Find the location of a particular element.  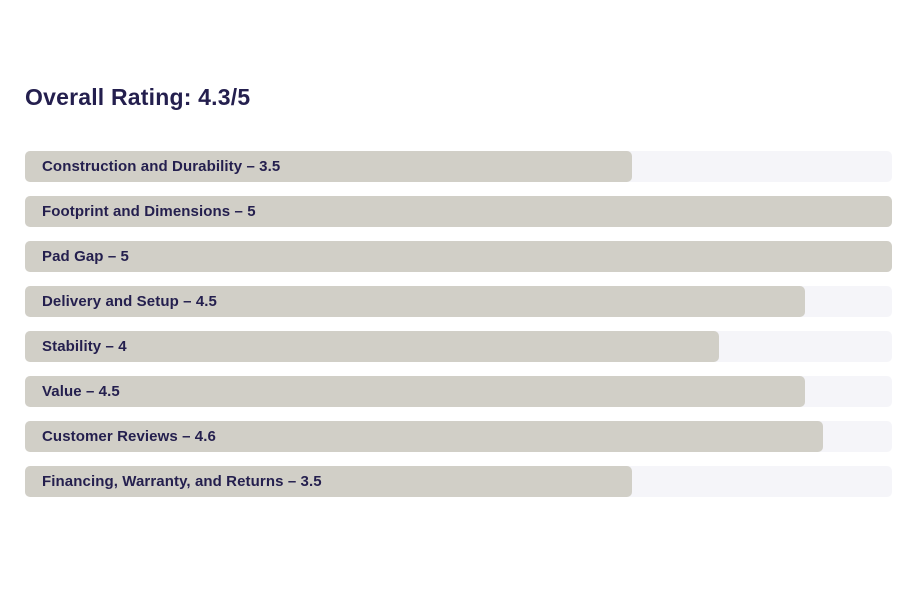

rating-bar-track: Value – 4.5 is located at coordinates (458, 391).